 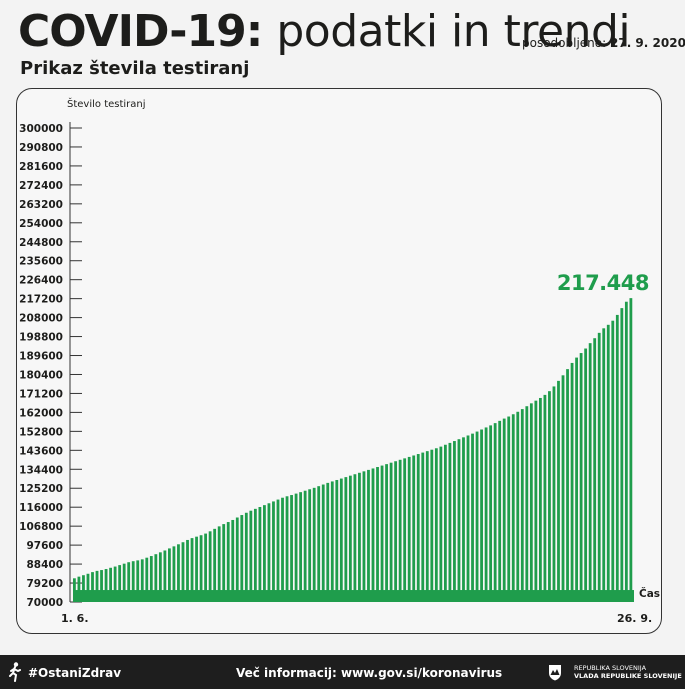 I want to click on y-axis-label: Število testiranj, so click(x=106, y=103).